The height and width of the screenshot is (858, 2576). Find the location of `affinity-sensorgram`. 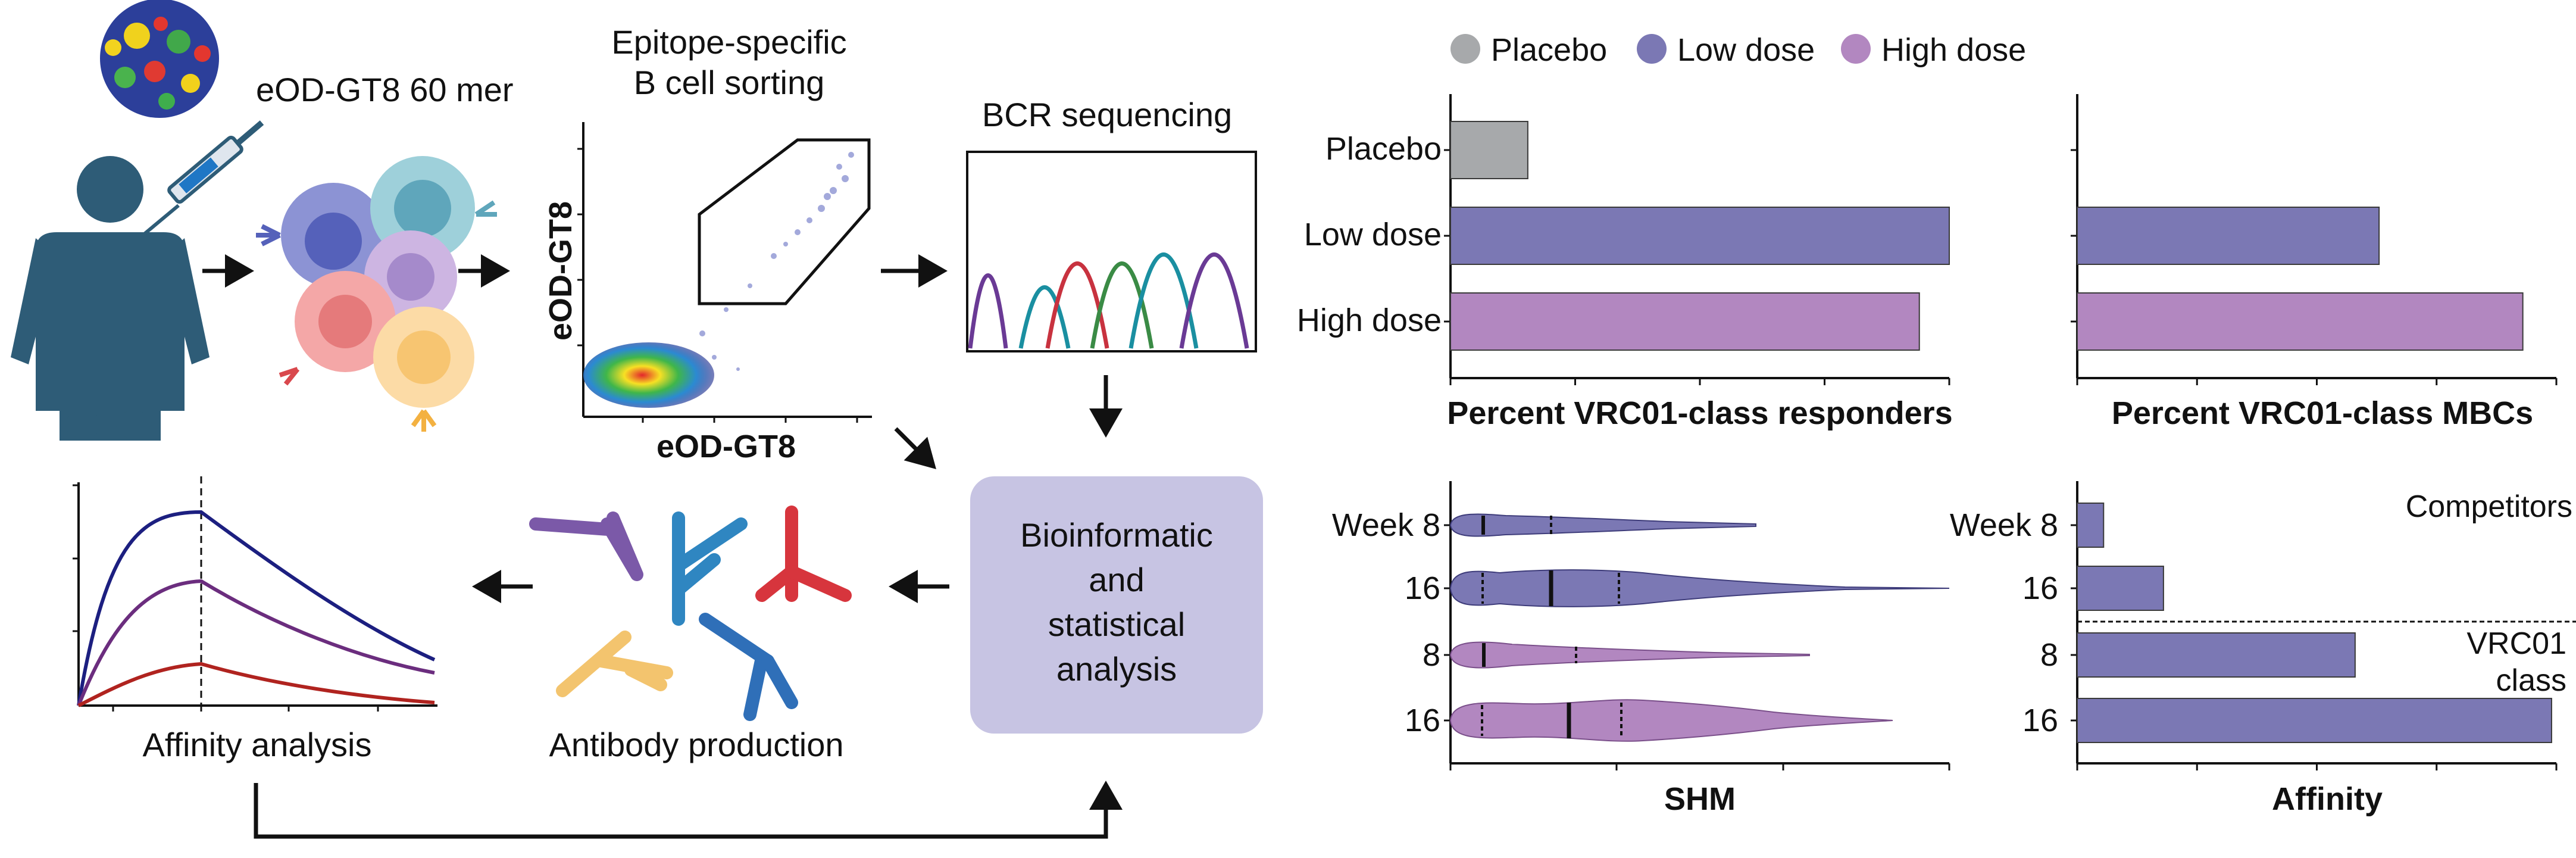

affinity-sensorgram is located at coordinates (255, 594).